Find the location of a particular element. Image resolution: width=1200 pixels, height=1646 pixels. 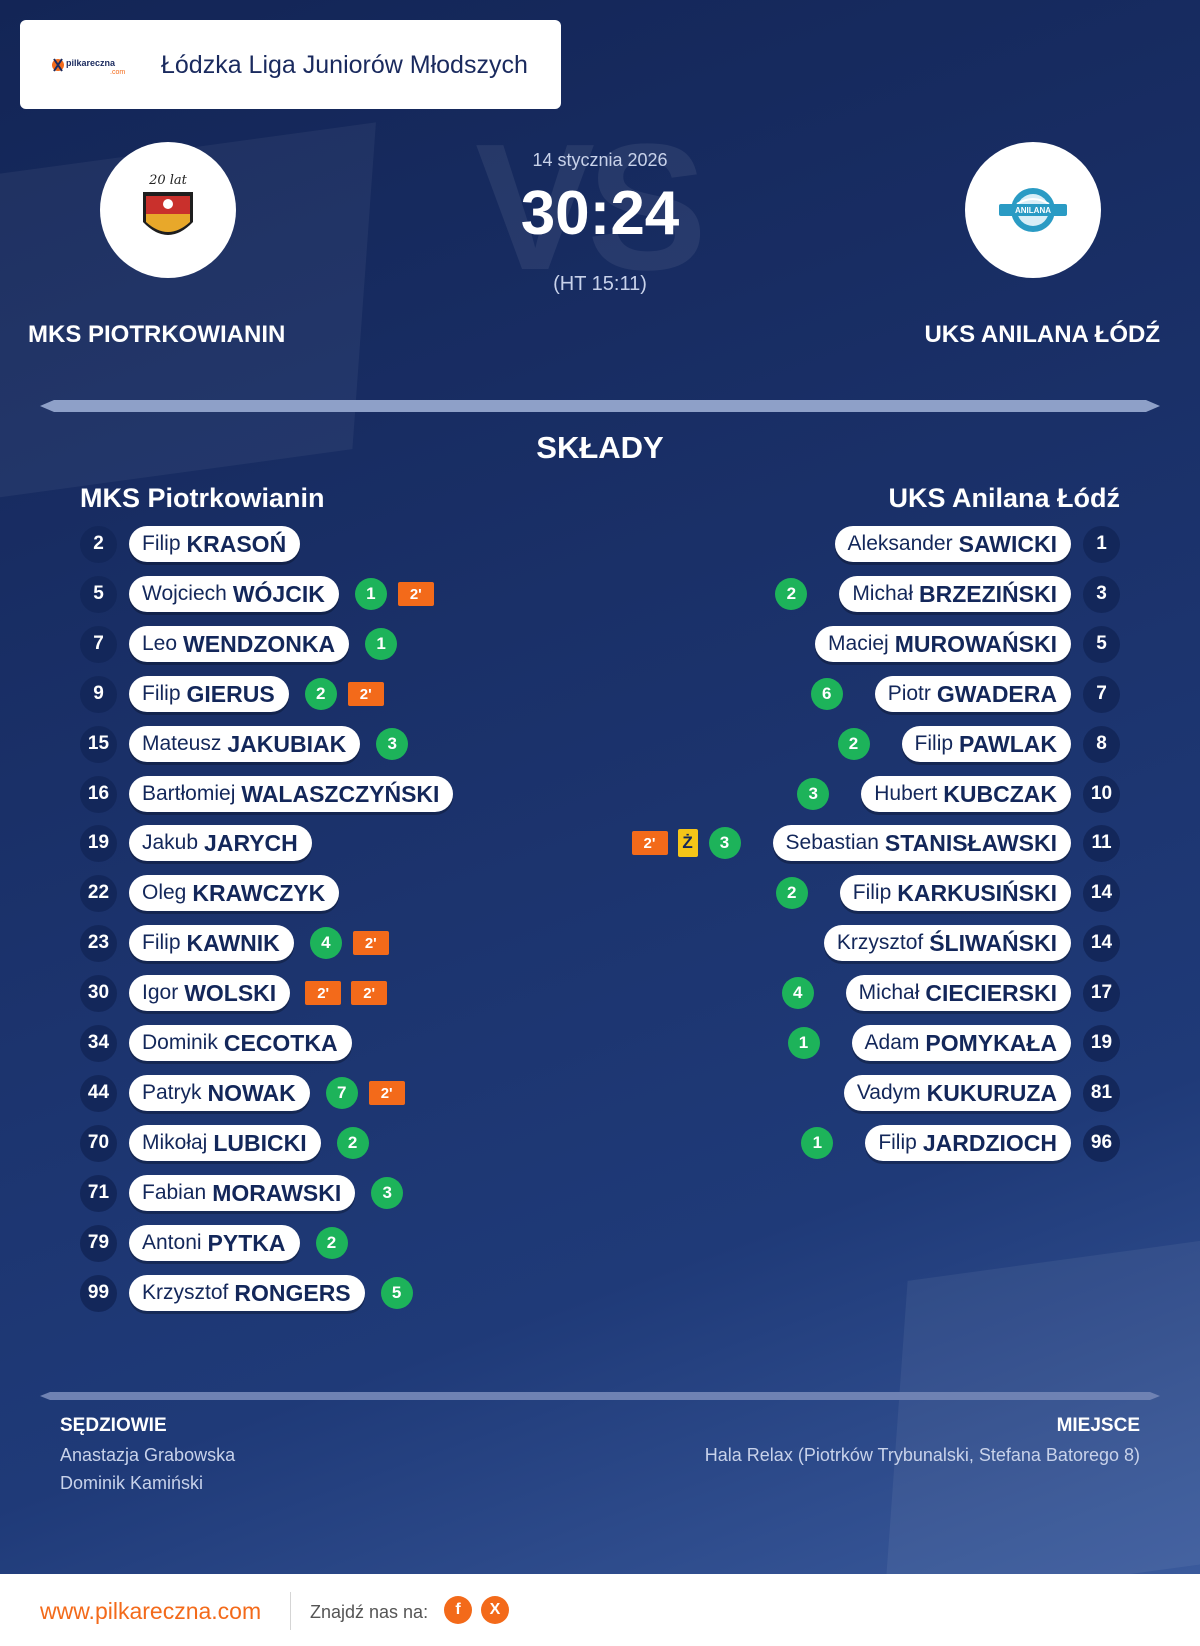

player-last-name: STANISŁAWSKI is located at coordinates (970, 842).